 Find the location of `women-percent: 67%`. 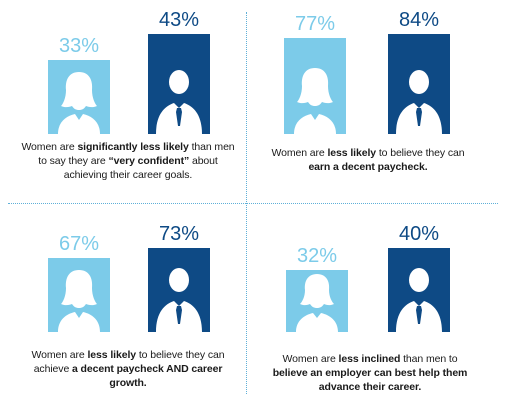

women-percent: 67% is located at coordinates (79, 244).